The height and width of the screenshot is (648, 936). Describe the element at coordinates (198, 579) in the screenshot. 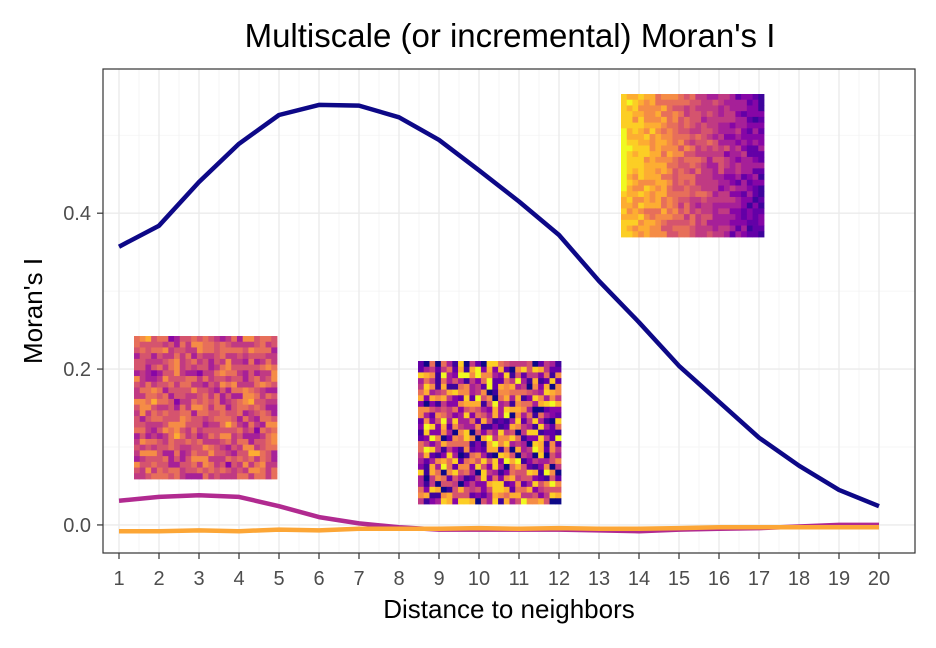

I see `x-tick-label: 3` at that location.